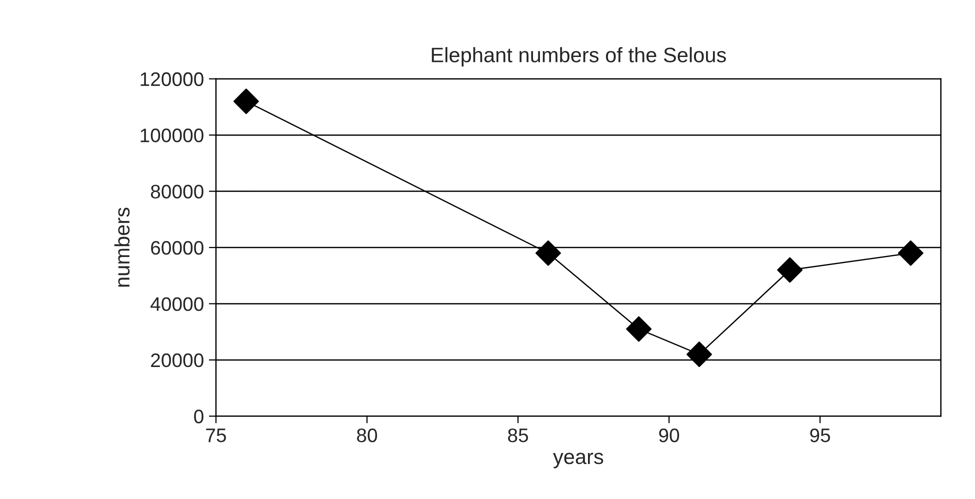 This screenshot has width=975, height=499. What do you see at coordinates (177, 247) in the screenshot?
I see `y-tick-label: 60000` at bounding box center [177, 247].